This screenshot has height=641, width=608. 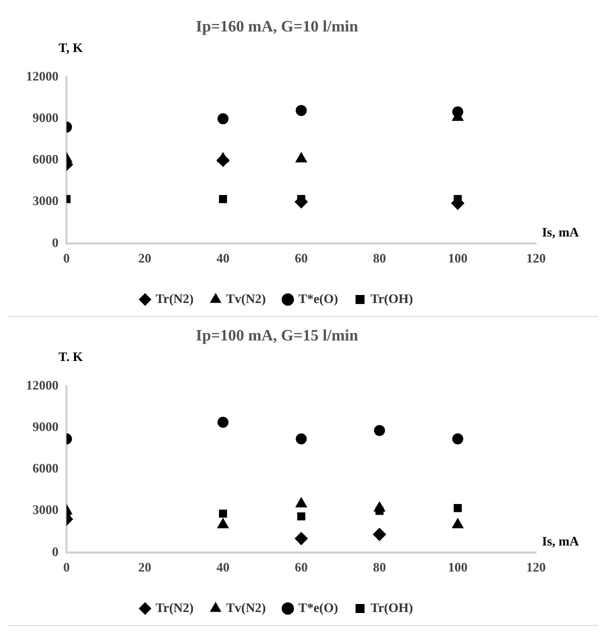 What do you see at coordinates (277, 336) in the screenshot?
I see `chart-title: Ip=100 mA, G=15 l/min` at bounding box center [277, 336].